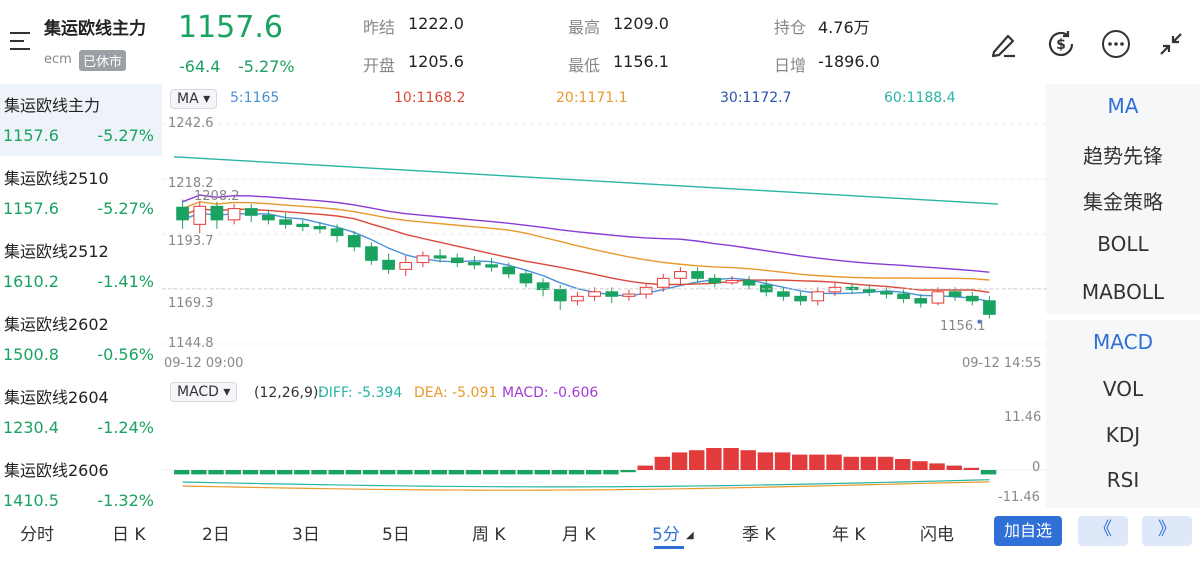  Describe the element at coordinates (266, 66) in the screenshot. I see `price-change-pct: -5.27%` at that location.